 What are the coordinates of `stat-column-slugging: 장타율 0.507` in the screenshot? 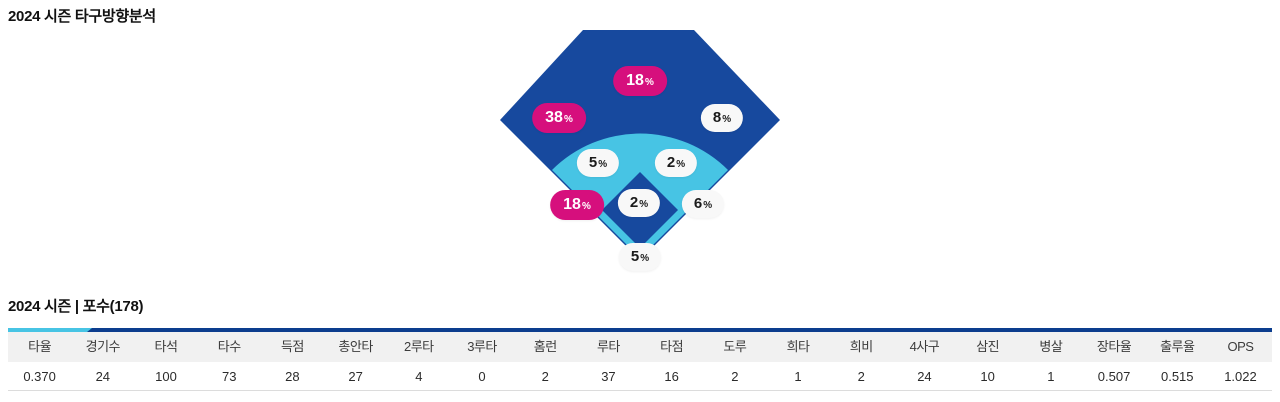 It's located at (1114, 361).